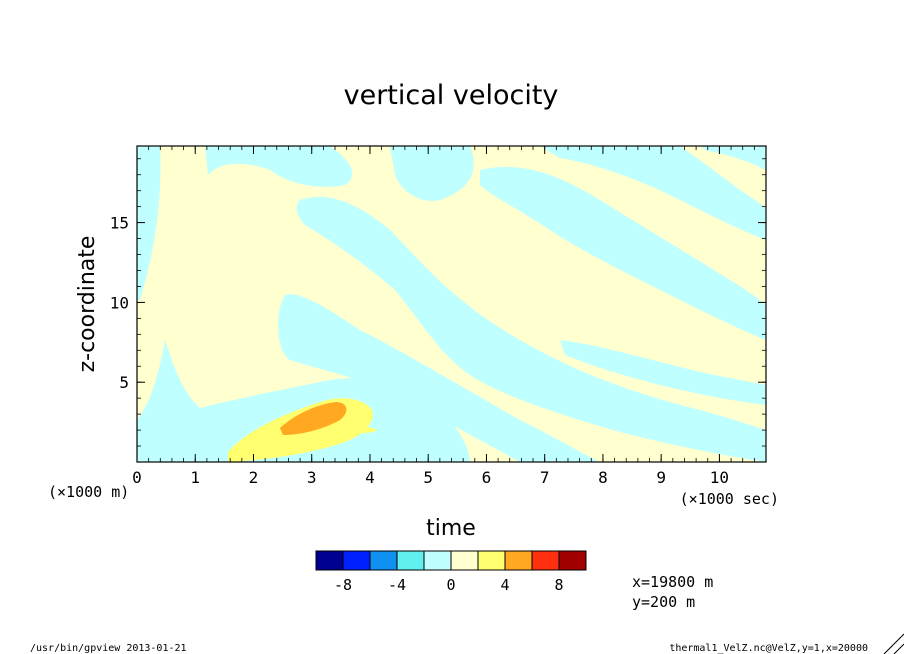 This screenshot has width=904, height=654. Describe the element at coordinates (119, 223) in the screenshot. I see `y-tick-label: 15` at that location.